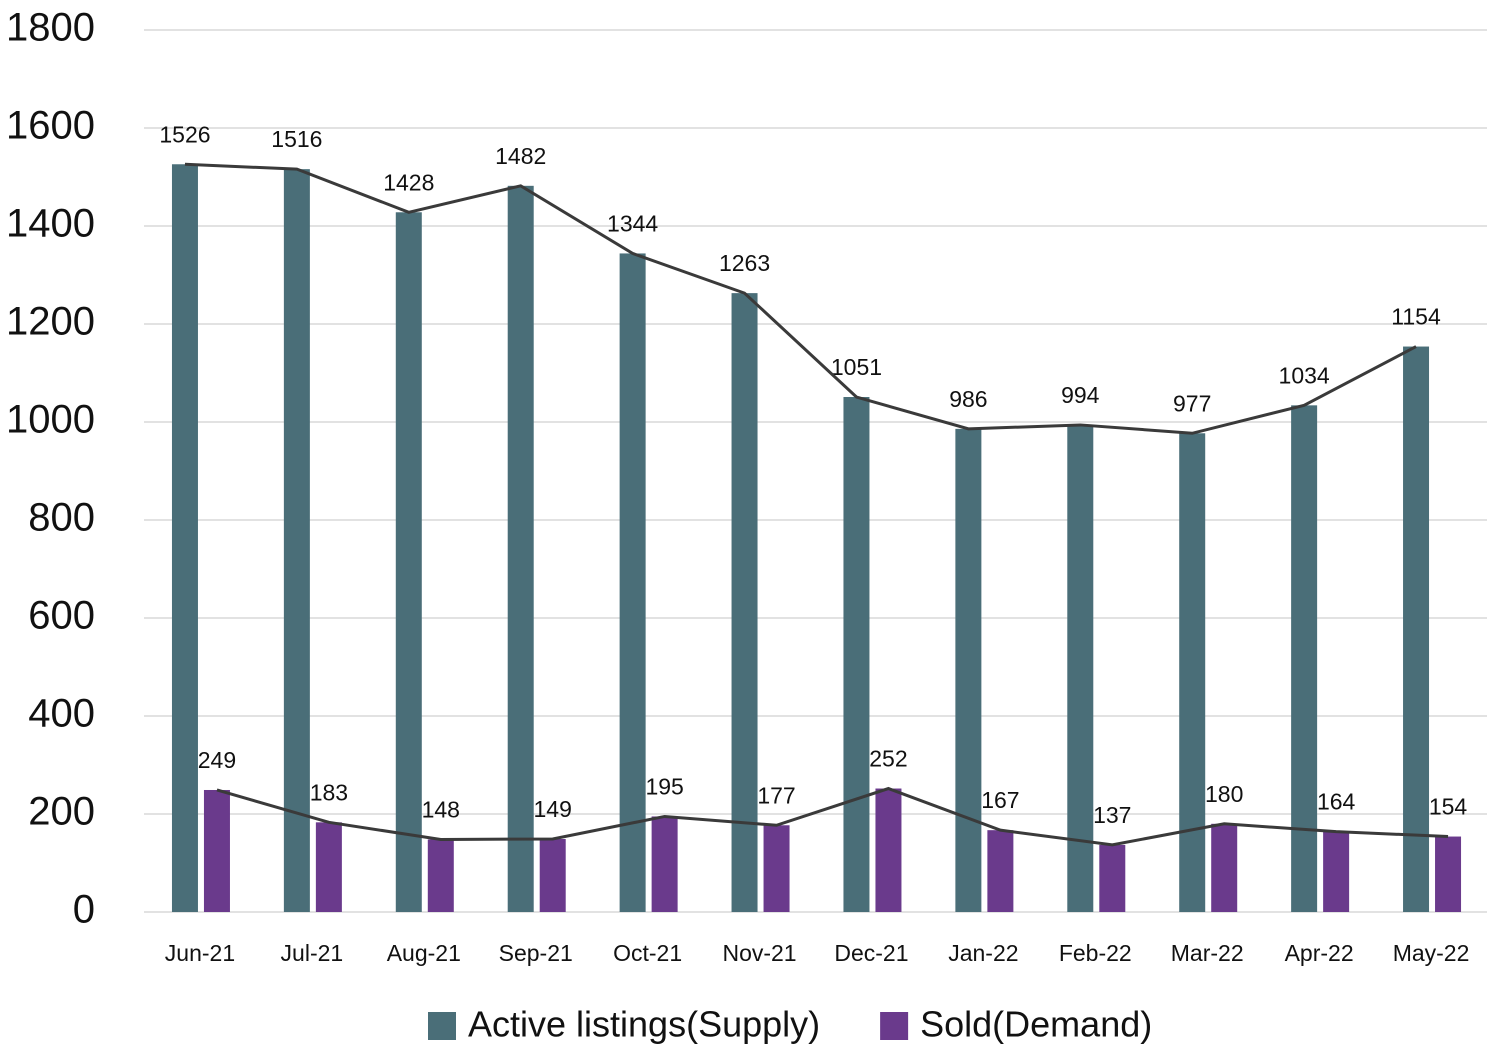  I want to click on y-tick-label: 1000, so click(50, 420).